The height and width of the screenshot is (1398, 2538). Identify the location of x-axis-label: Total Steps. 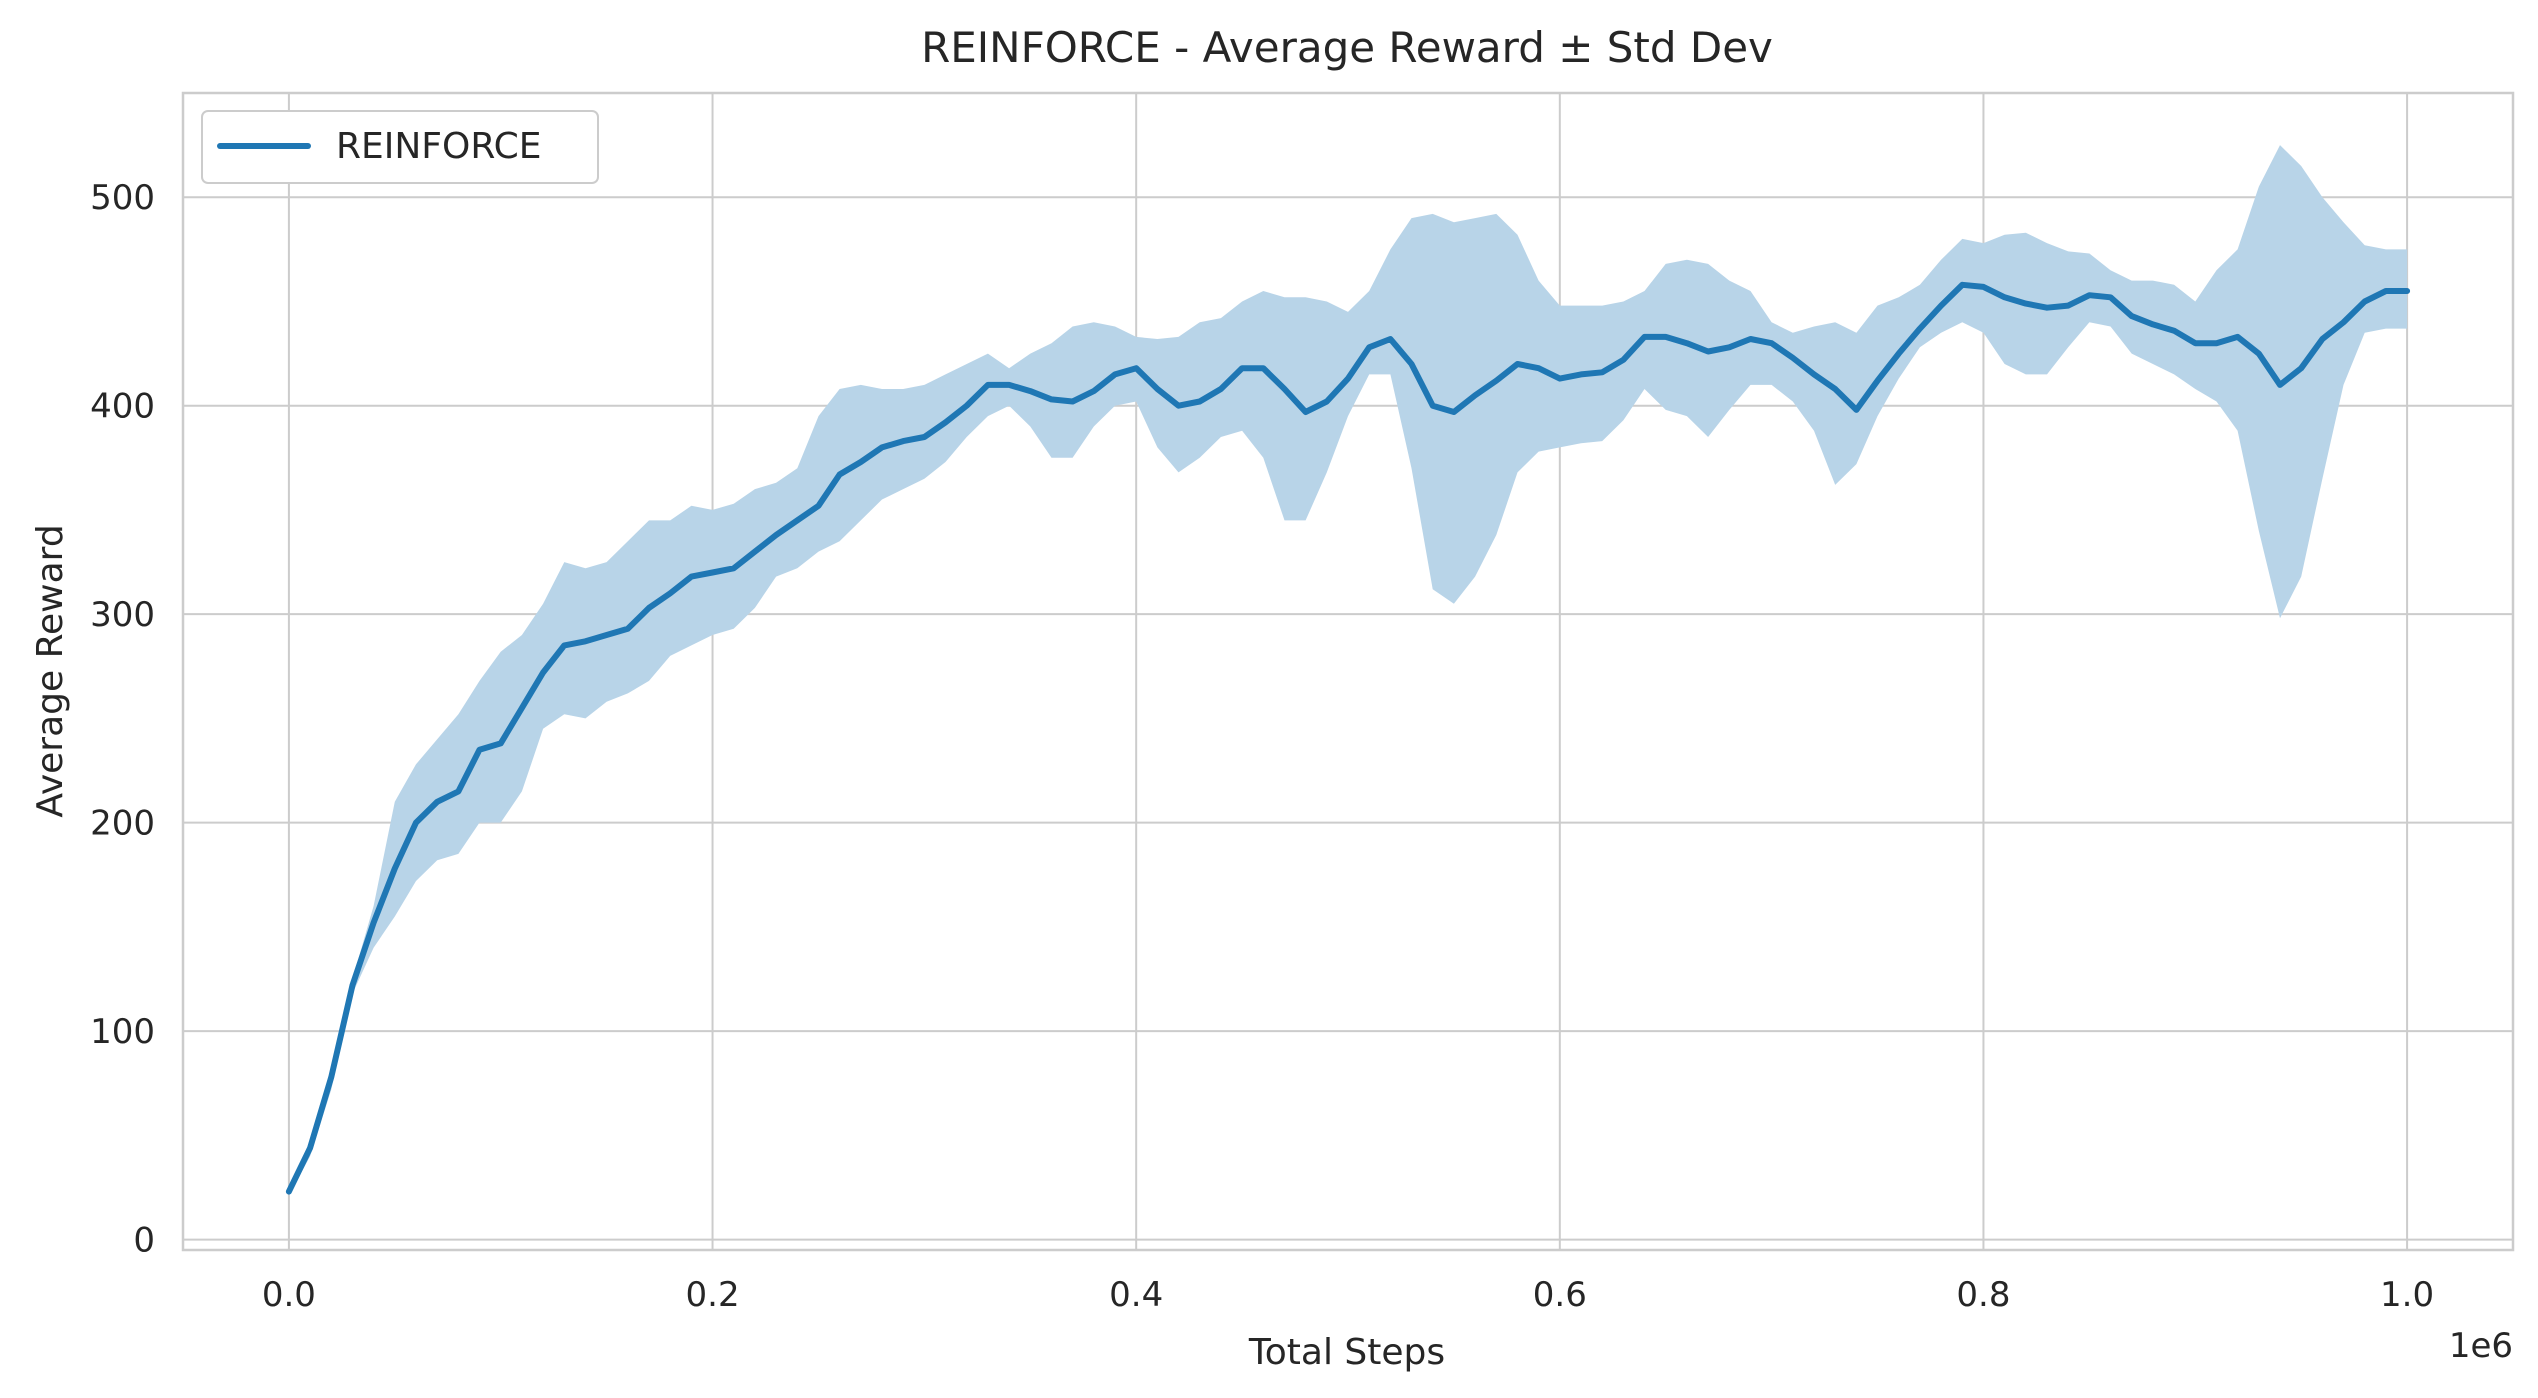
(1346, 1352).